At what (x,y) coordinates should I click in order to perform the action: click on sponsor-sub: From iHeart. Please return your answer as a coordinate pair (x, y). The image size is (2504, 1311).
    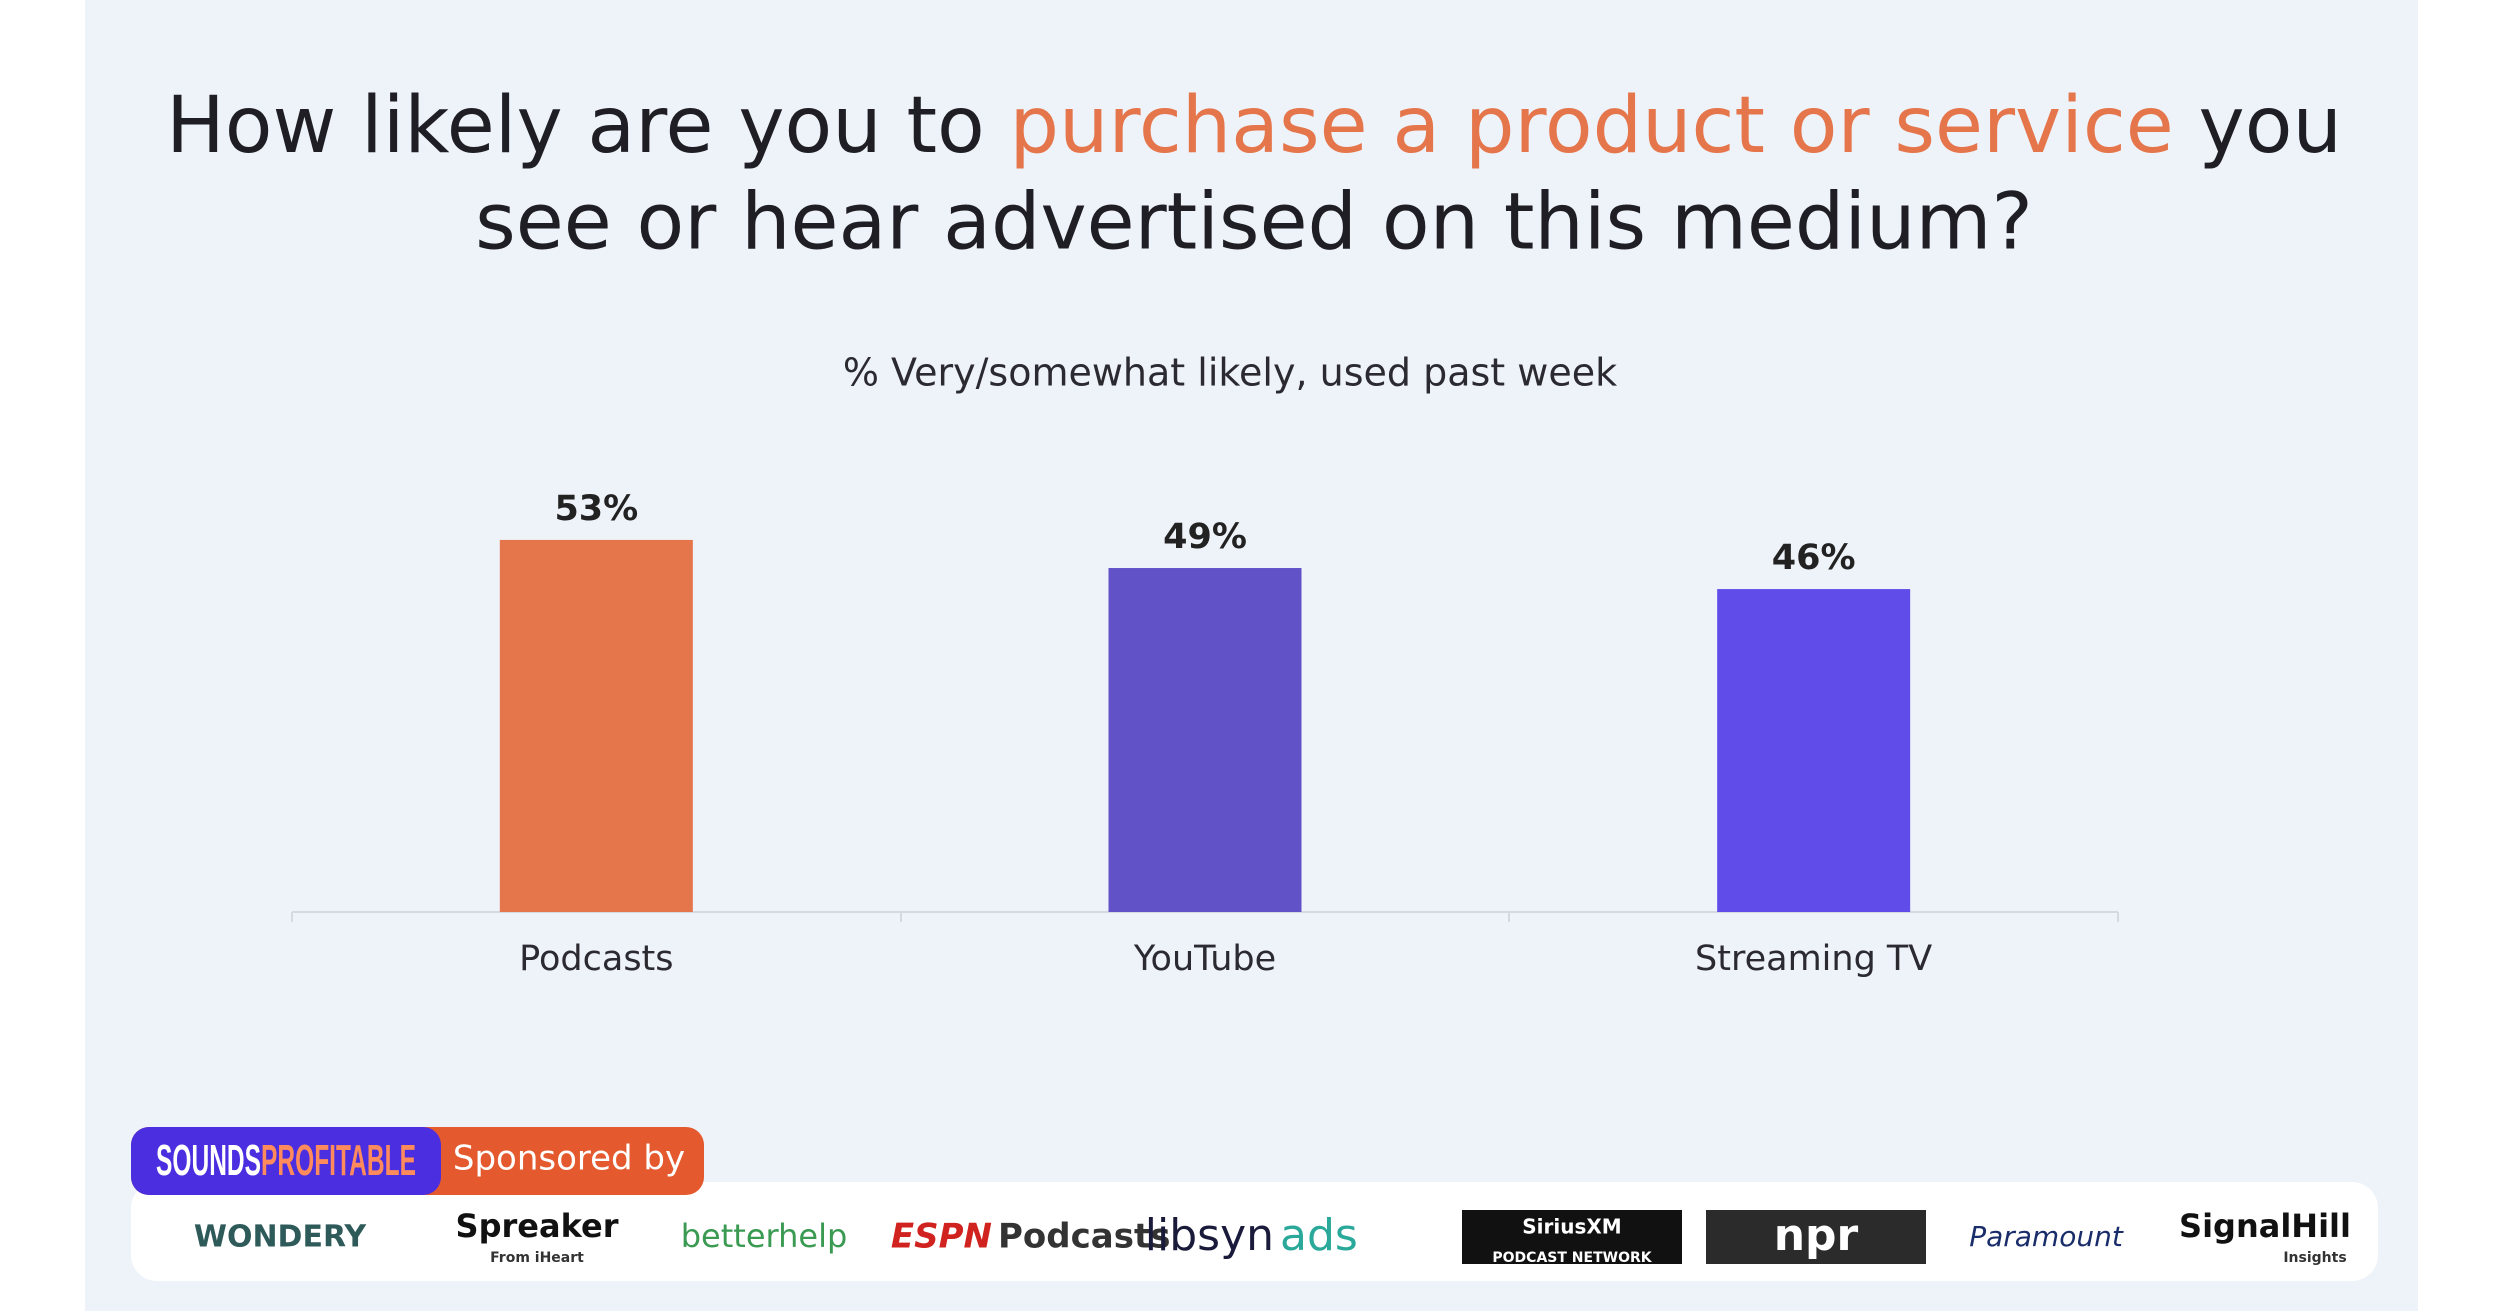
    Looking at the image, I should click on (537, 1258).